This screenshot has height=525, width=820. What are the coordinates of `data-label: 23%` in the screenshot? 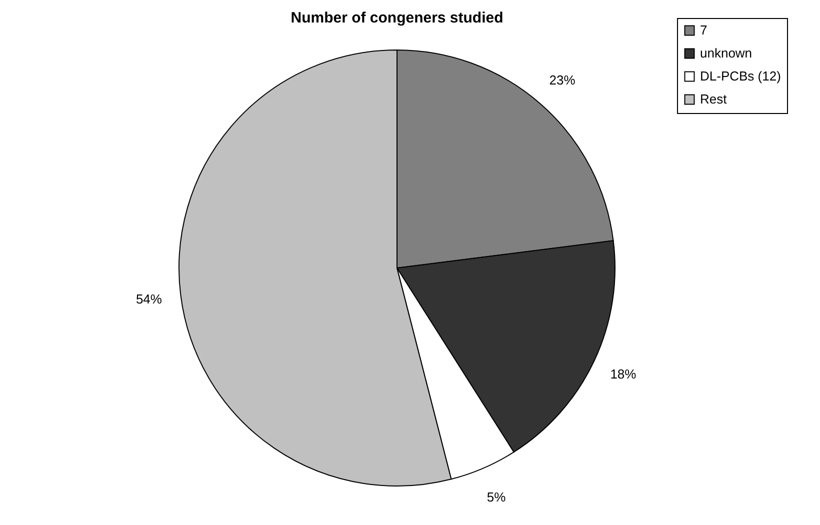 It's located at (562, 80).